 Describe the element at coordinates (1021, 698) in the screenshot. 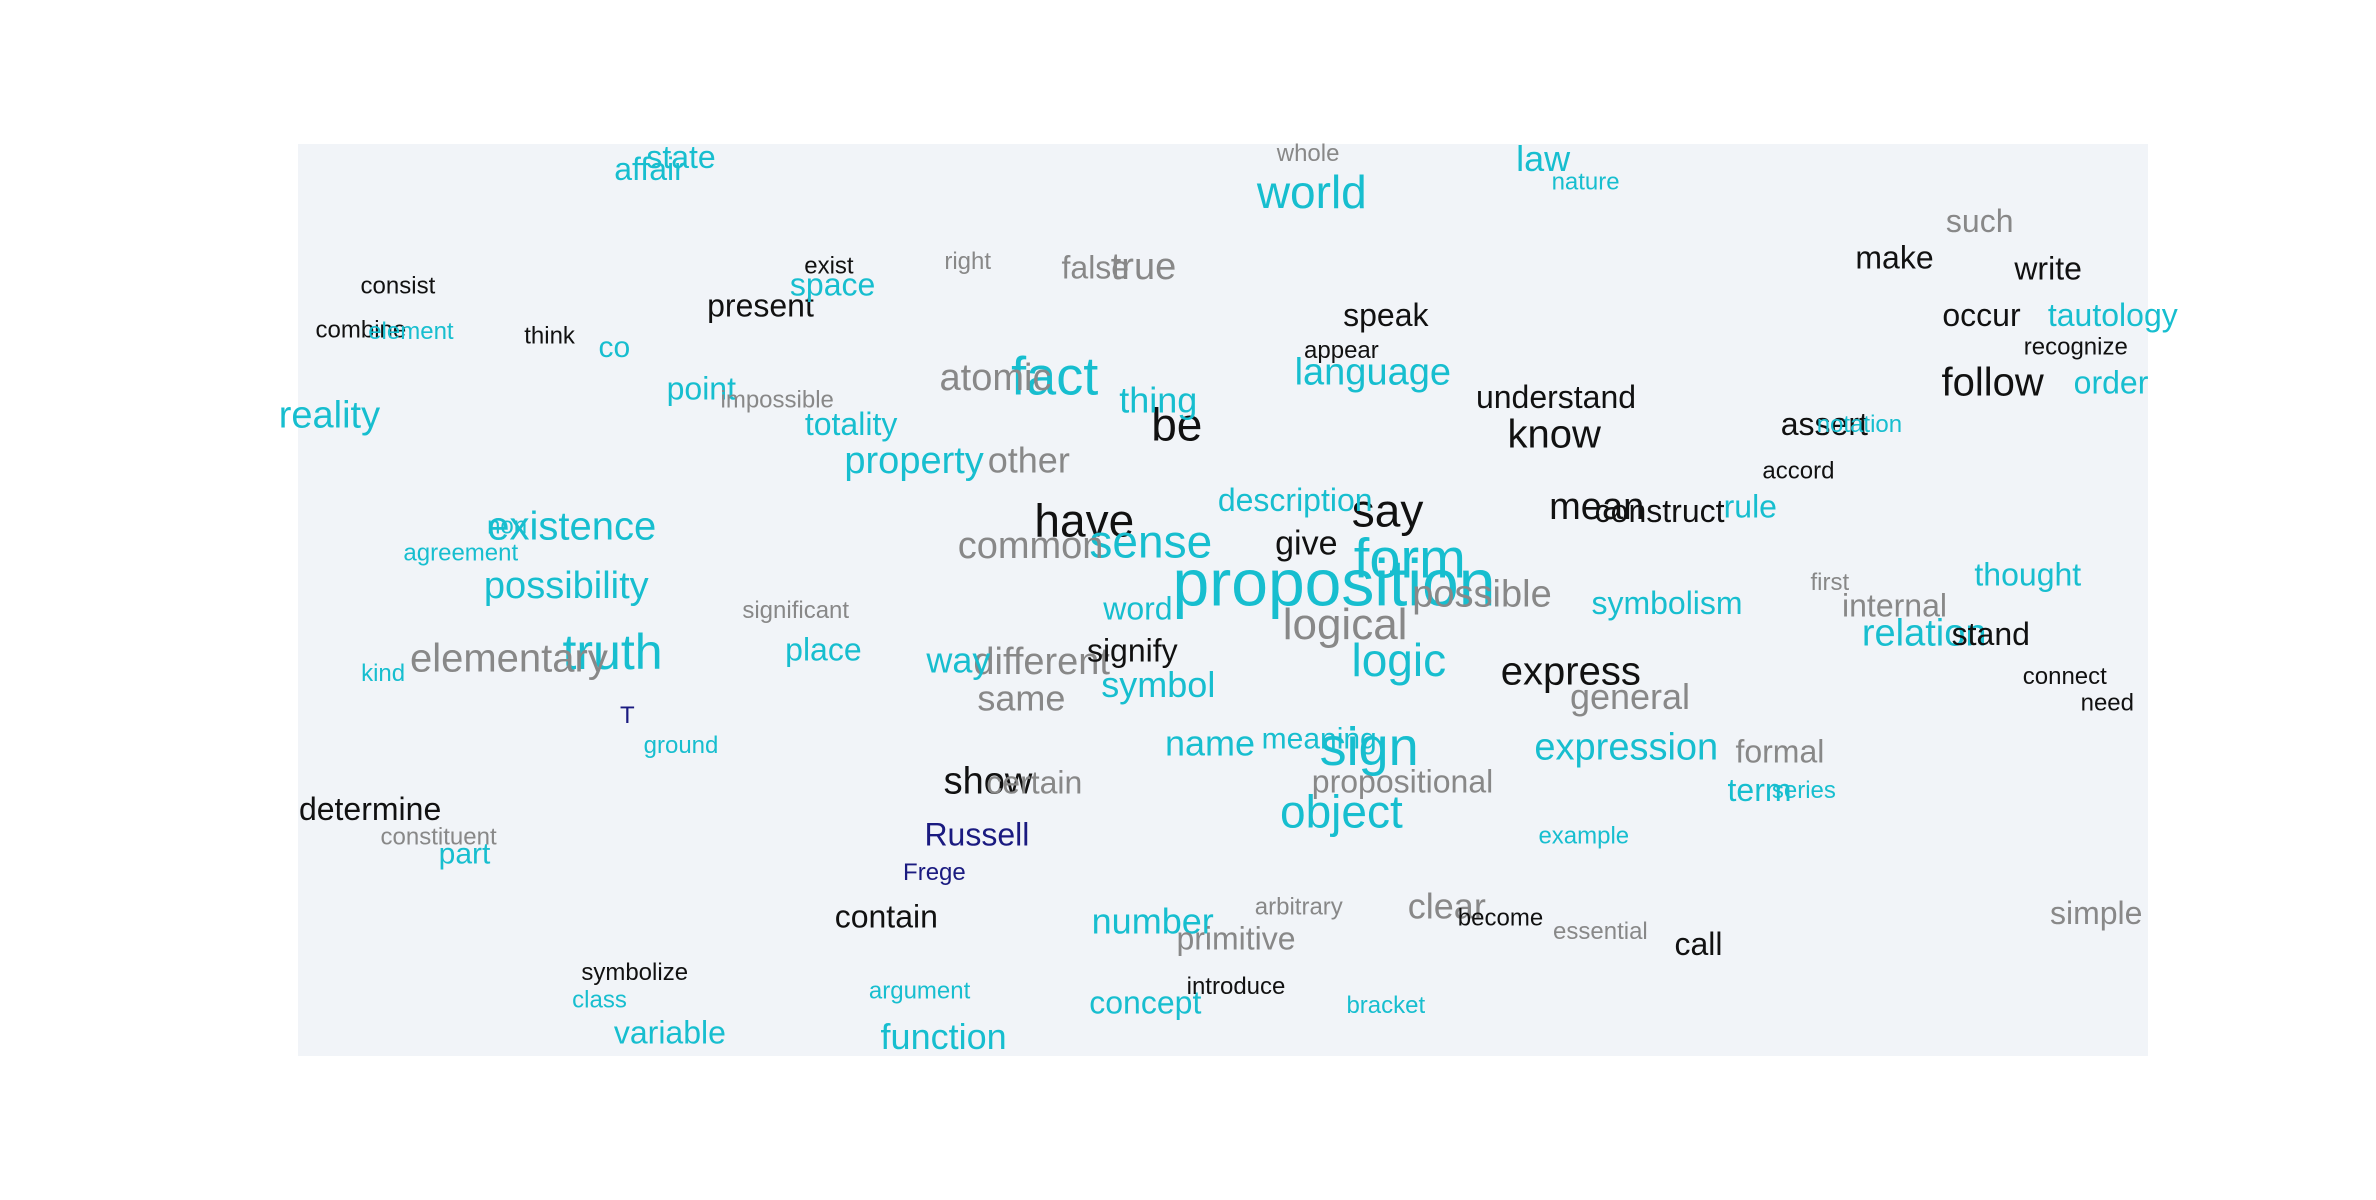

I see `word-same: same` at that location.